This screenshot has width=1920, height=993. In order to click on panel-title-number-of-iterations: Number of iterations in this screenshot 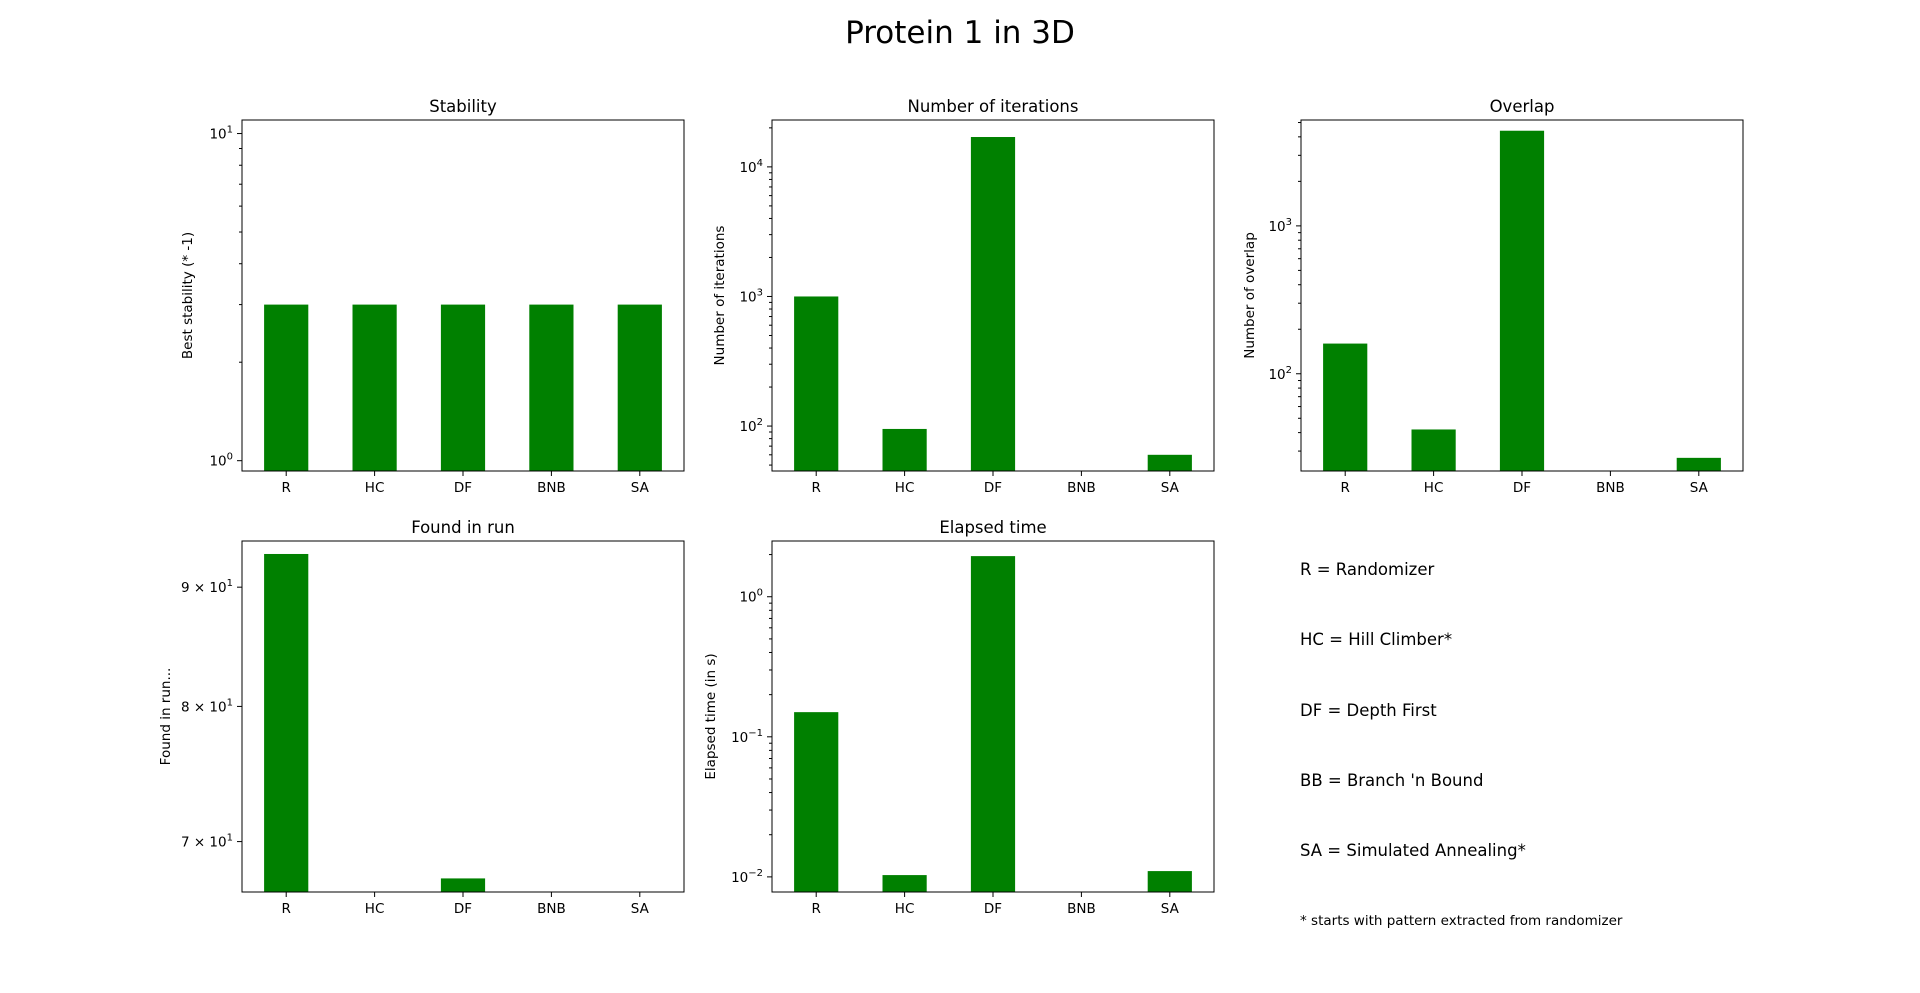, I will do `click(993, 106)`.